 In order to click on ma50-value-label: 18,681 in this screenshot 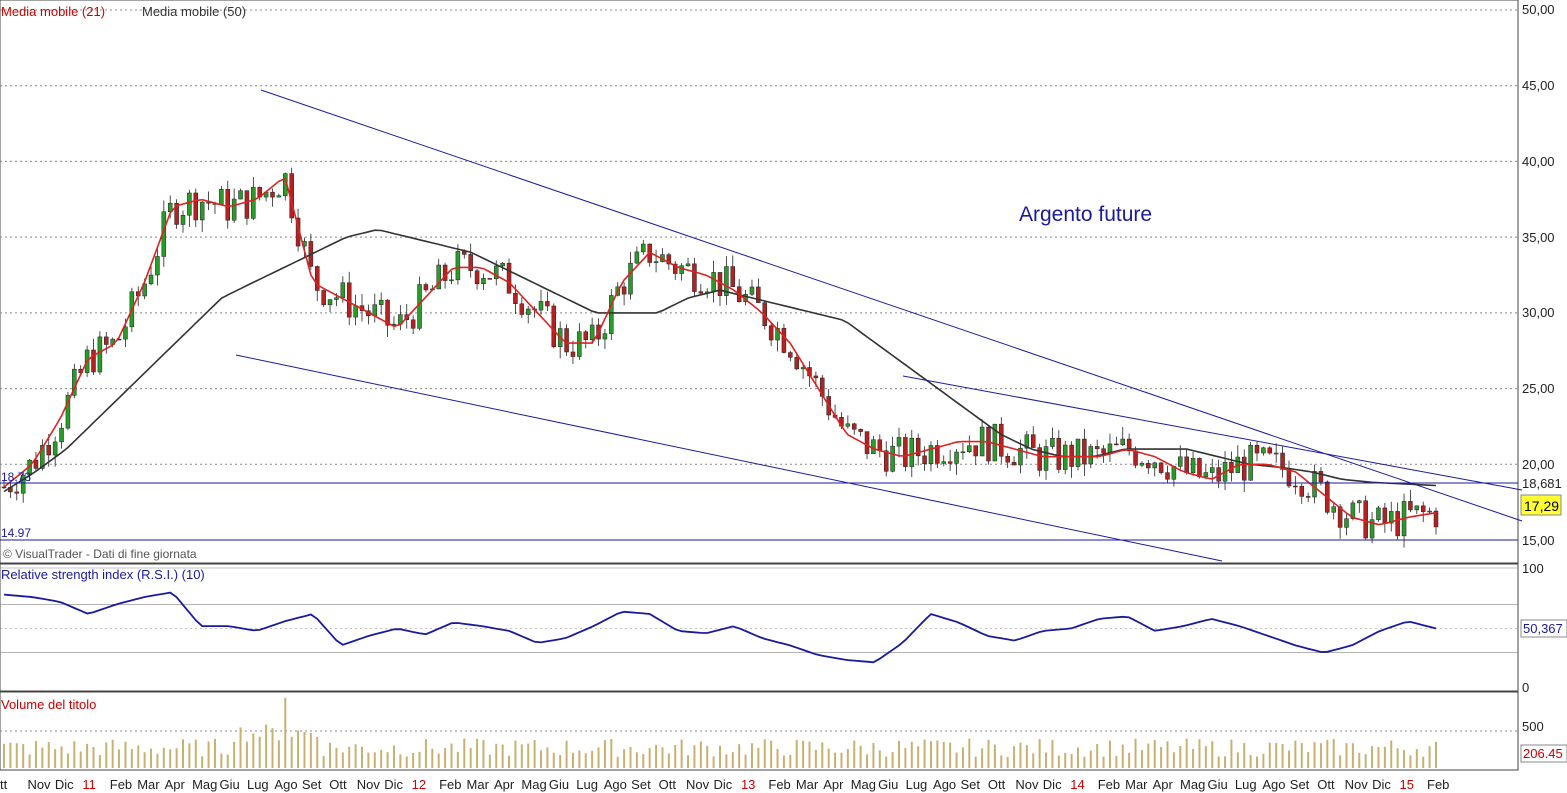, I will do `click(1542, 483)`.